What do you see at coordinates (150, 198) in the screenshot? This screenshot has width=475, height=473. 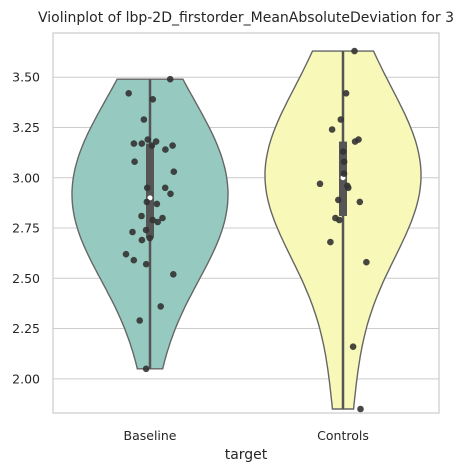 I see `violin-median` at bounding box center [150, 198].